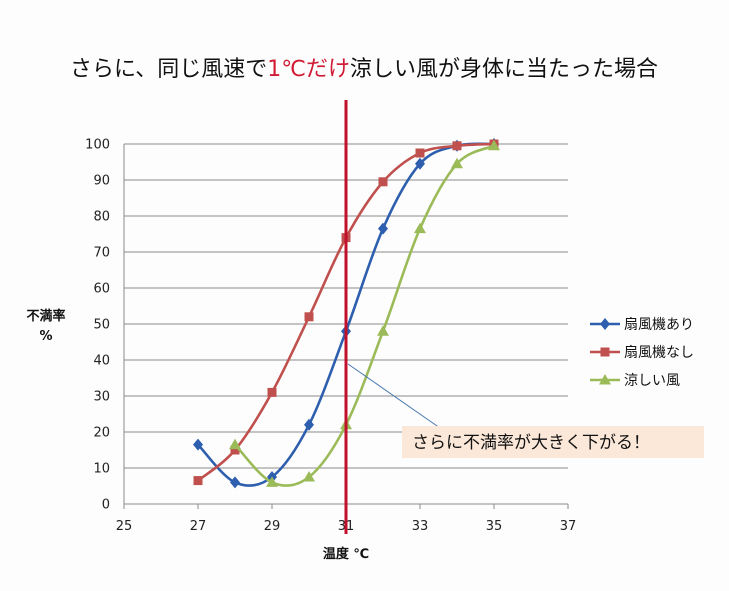  I want to click on chart-title-part-2: 涼しい風が身体に当たった場合, so click(504, 69).